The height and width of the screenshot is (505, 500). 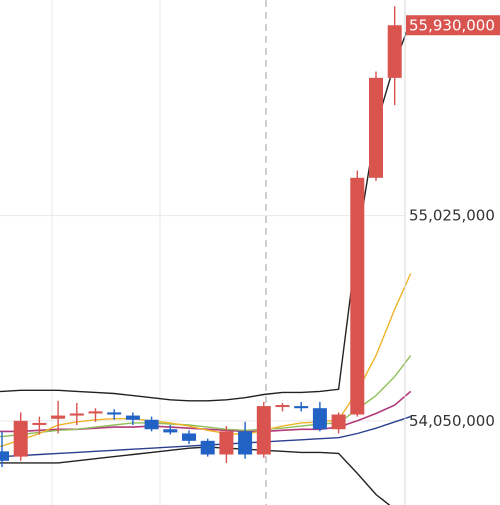 I want to click on last-price-badge, so click(x=453, y=25).